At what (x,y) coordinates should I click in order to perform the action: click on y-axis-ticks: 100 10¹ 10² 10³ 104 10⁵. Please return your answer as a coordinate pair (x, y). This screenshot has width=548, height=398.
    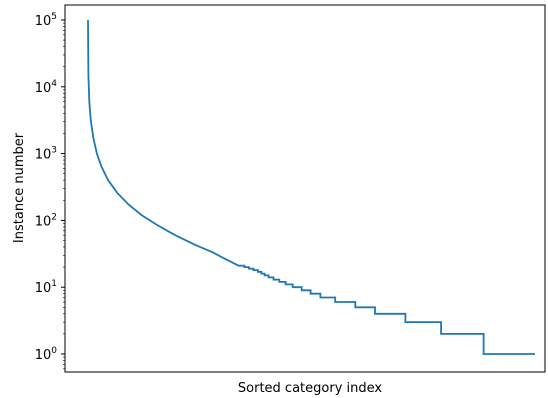
    Looking at the image, I should click on (50, 191).